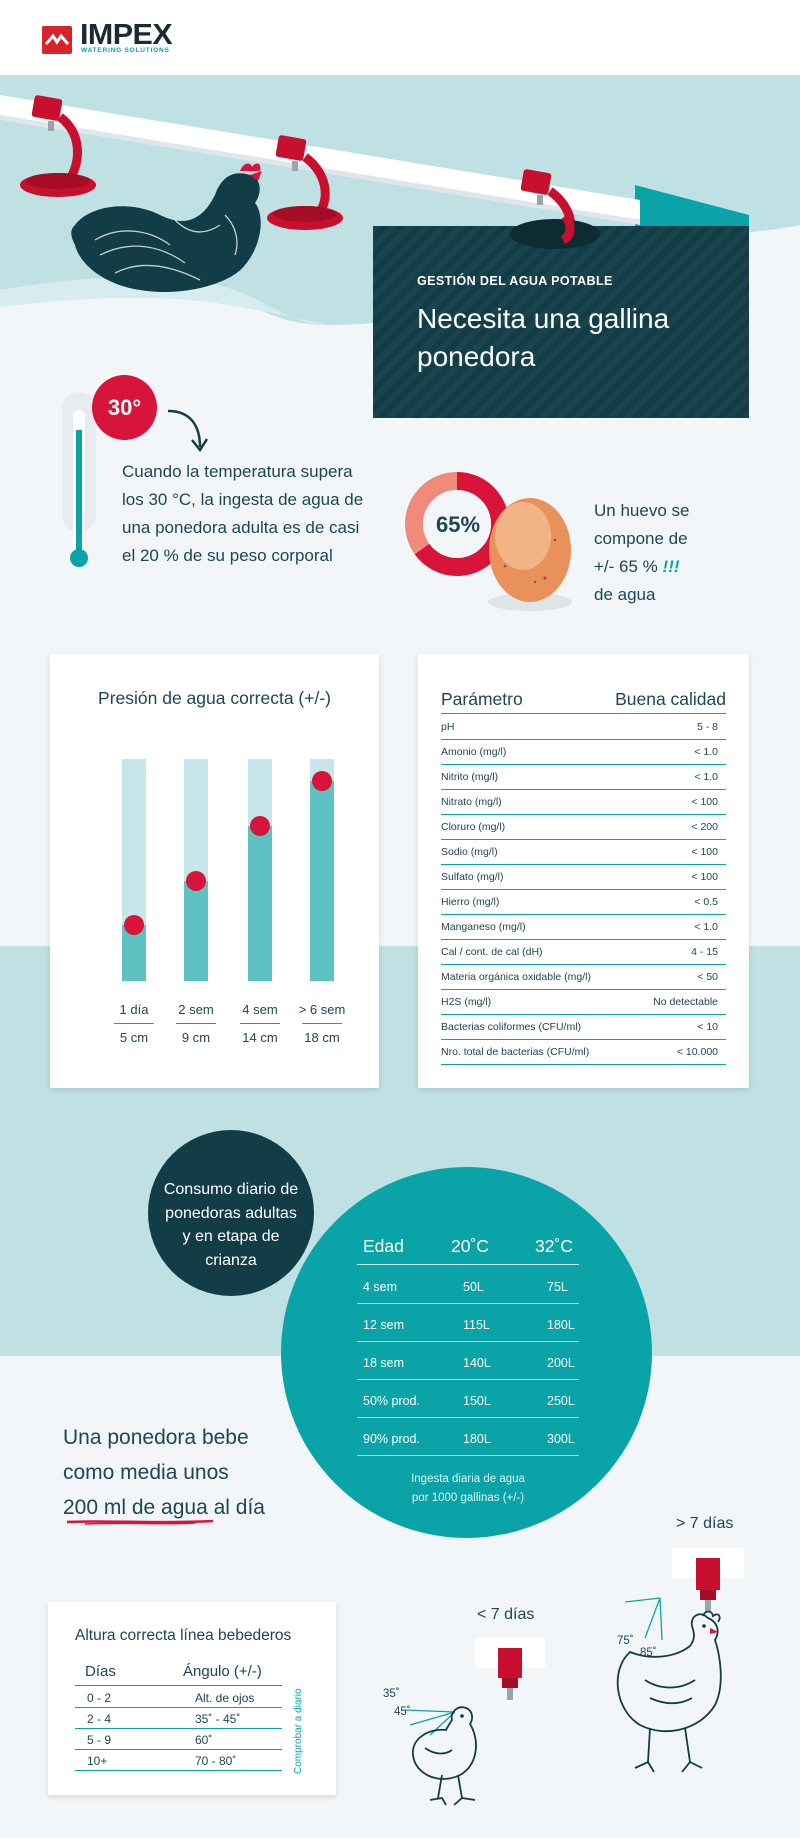 The height and width of the screenshot is (1838, 800). I want to click on consumption-age: 12 sem, so click(383, 1325).